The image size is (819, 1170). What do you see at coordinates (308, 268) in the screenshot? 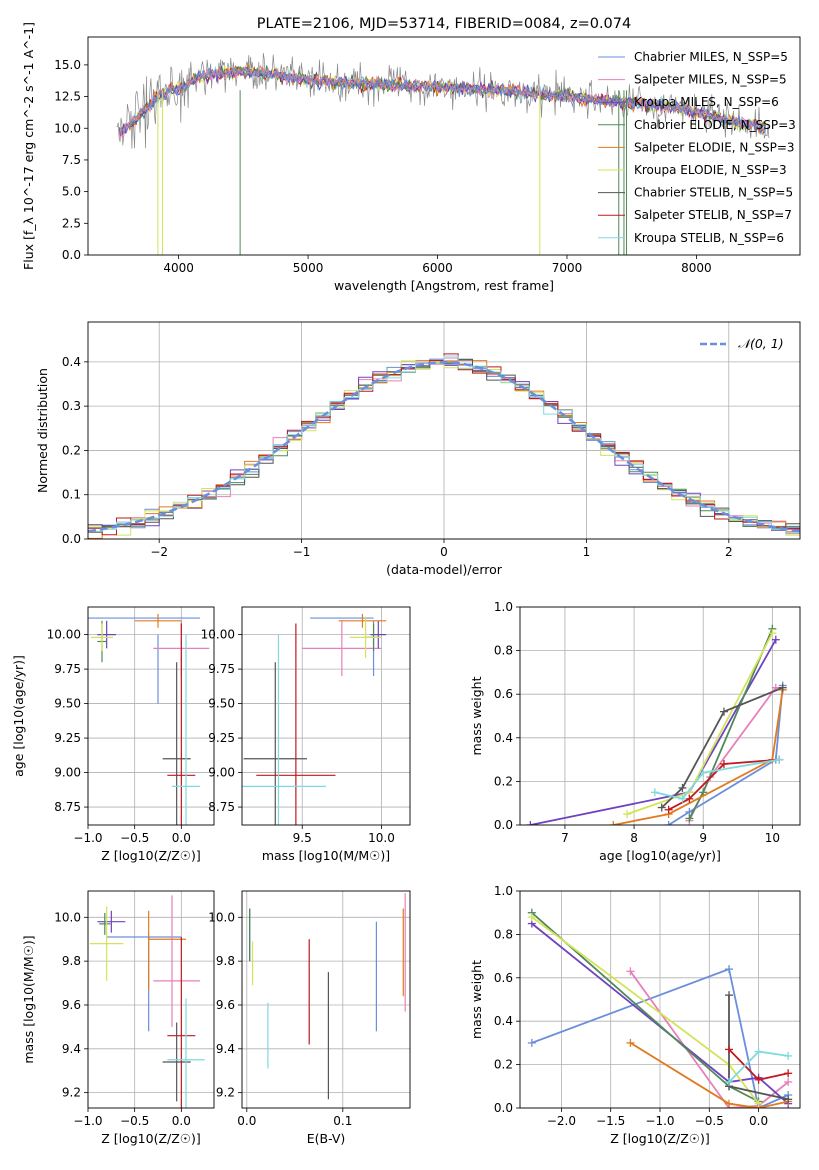
I see `x-tick-label: 5000` at bounding box center [308, 268].